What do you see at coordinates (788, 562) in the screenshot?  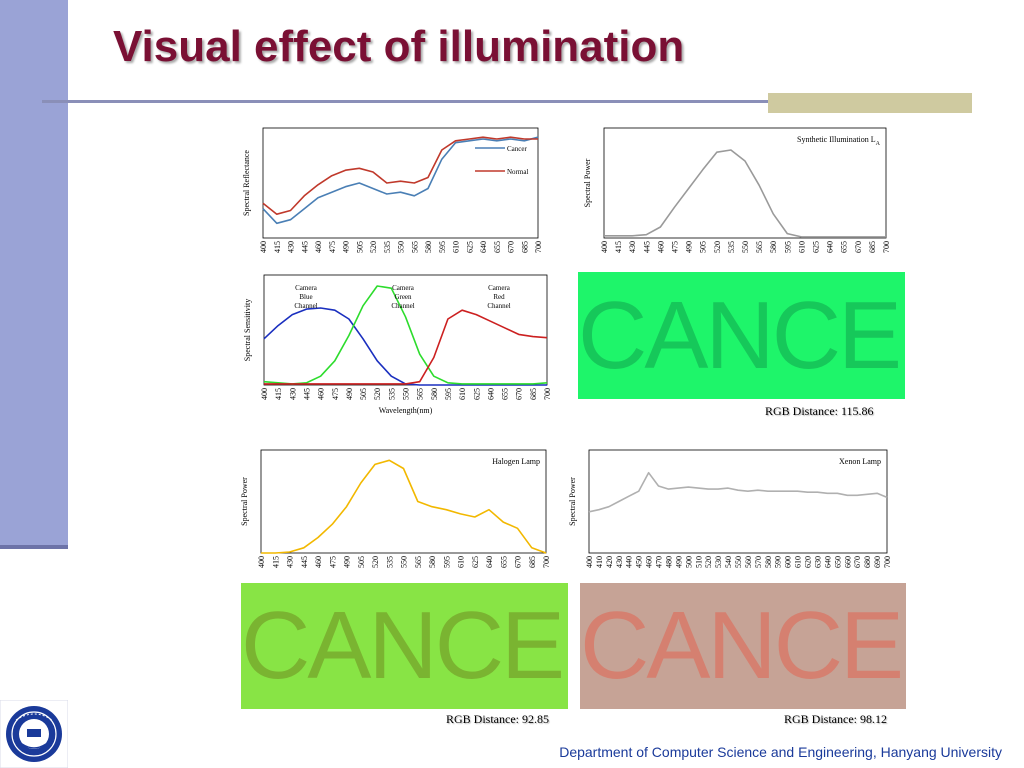 I see `x-tick-label: 600` at bounding box center [788, 562].